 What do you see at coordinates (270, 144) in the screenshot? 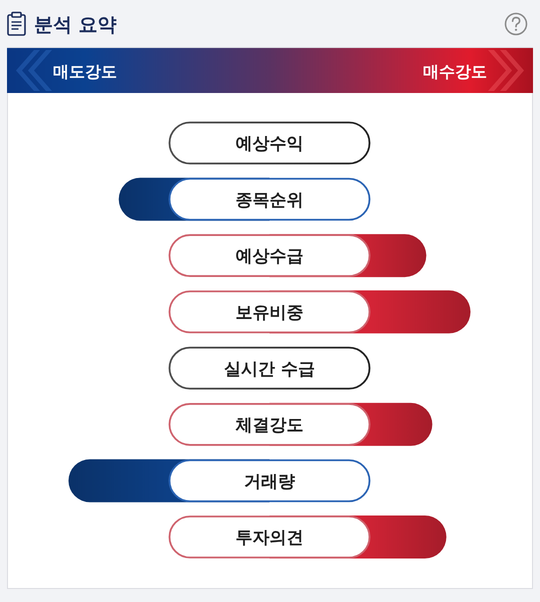
I see `y-tick-label: 예상수익` at bounding box center [270, 144].